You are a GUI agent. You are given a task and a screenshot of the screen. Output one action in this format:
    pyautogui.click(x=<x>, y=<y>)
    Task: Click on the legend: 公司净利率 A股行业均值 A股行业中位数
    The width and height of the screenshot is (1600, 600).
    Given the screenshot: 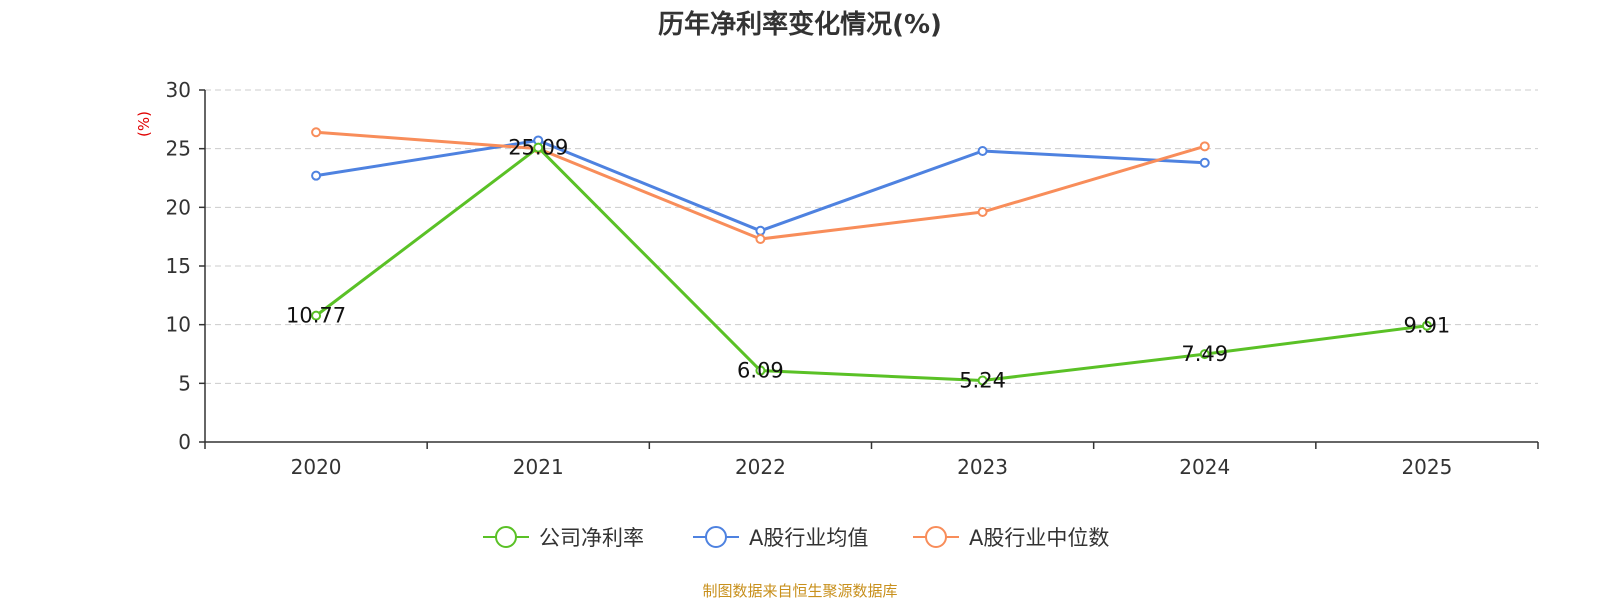 What is the action you would take?
    pyautogui.click(x=796, y=538)
    